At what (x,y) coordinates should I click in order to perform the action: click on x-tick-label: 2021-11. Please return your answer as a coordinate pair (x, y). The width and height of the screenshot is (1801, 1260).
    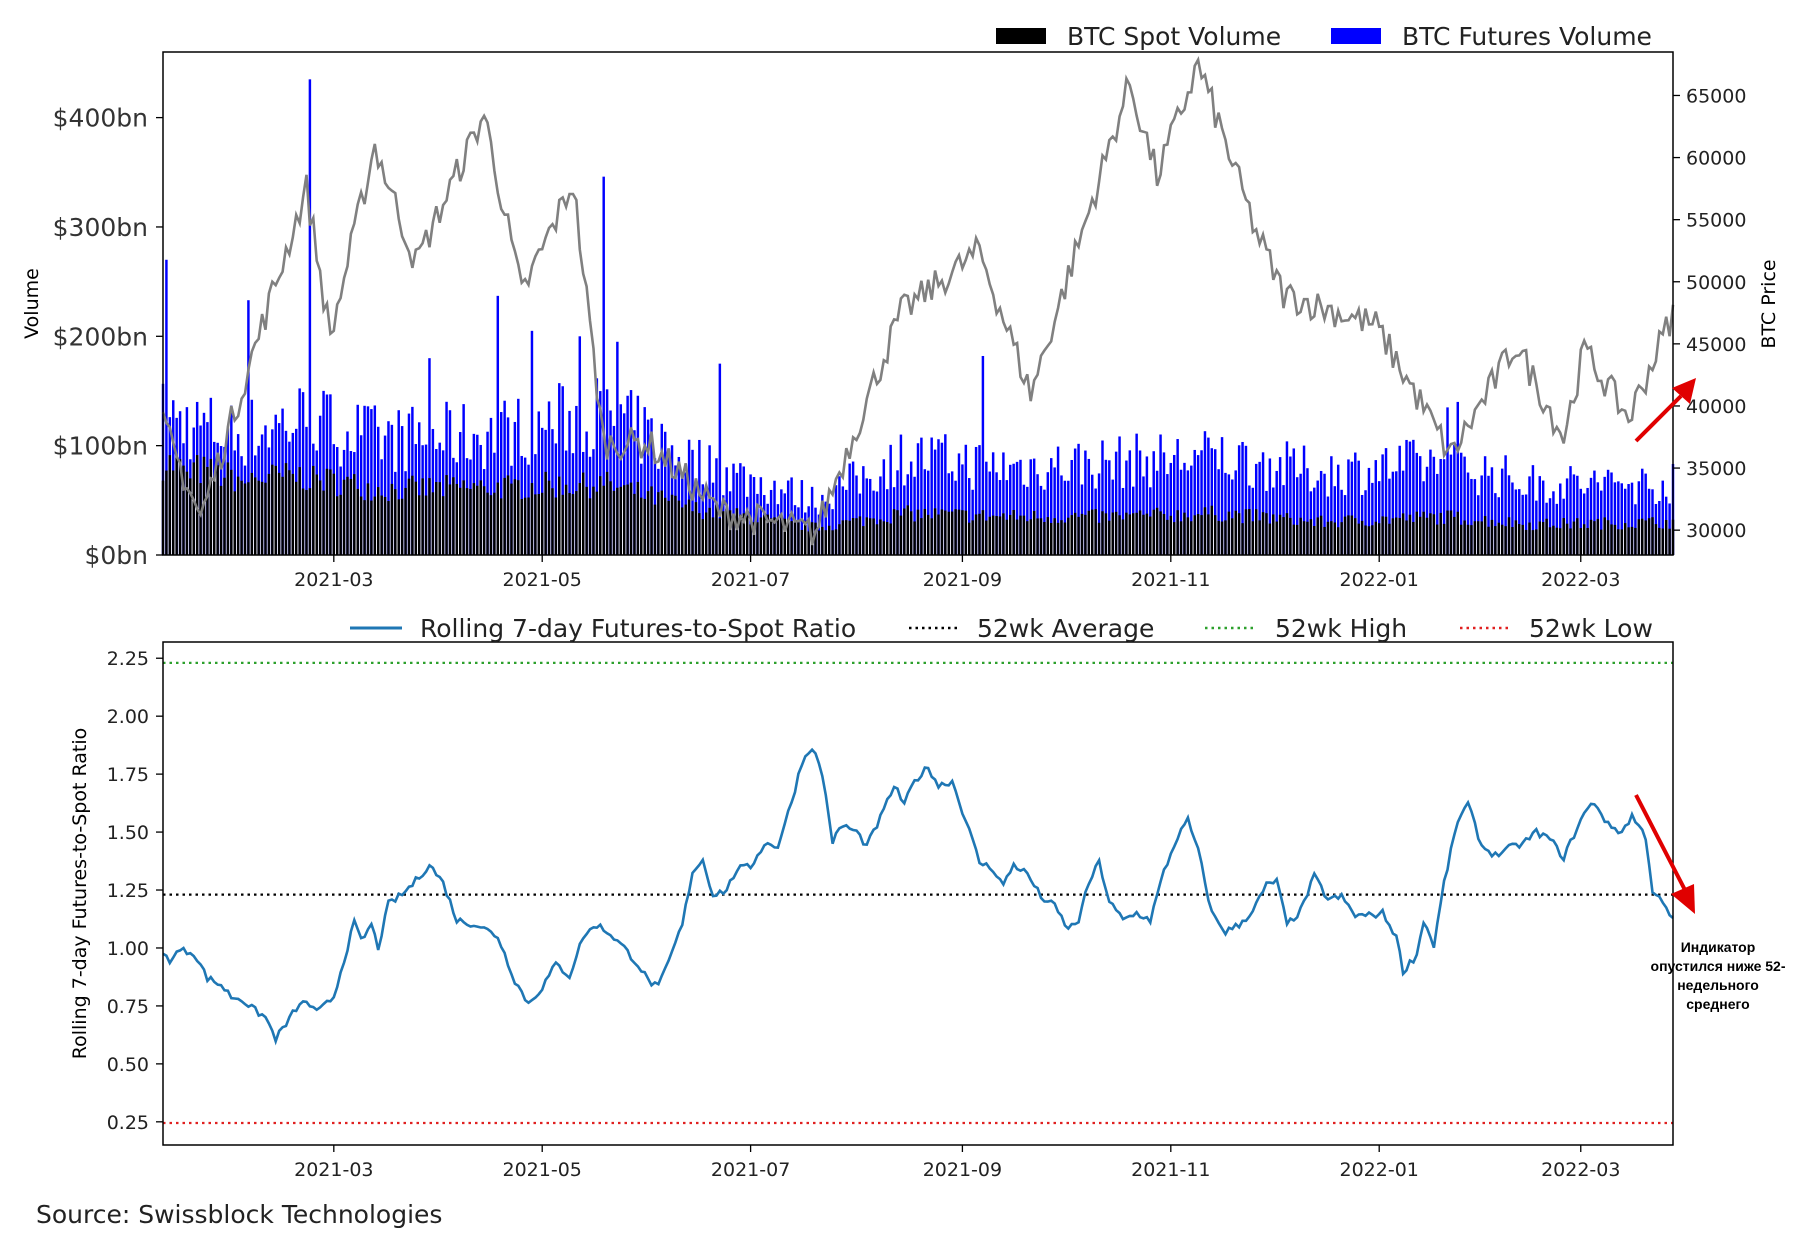
    Looking at the image, I should click on (1170, 580).